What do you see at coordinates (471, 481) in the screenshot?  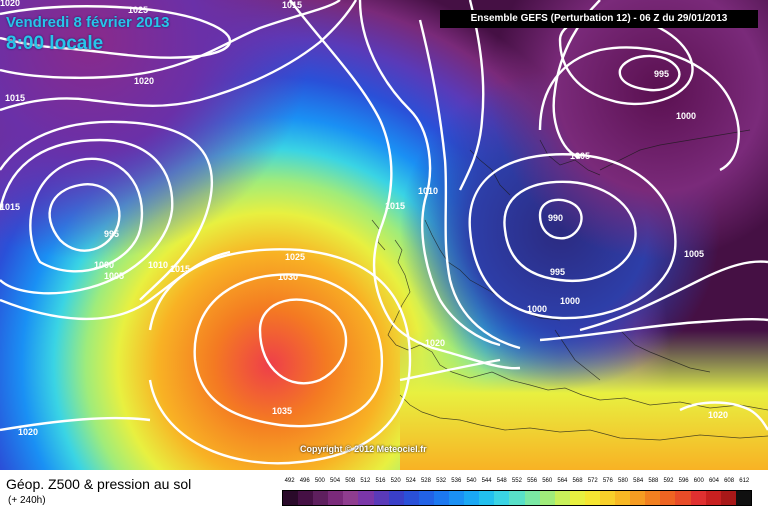 I see `color-scale-tick-label: 540` at bounding box center [471, 481].